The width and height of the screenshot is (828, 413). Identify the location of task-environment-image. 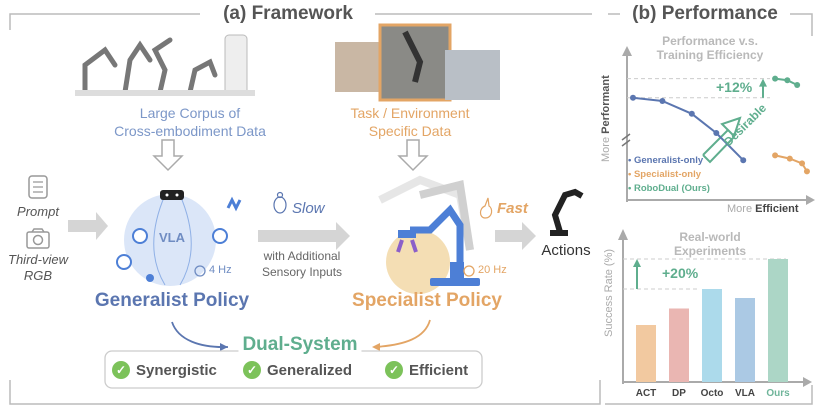
(417, 62).